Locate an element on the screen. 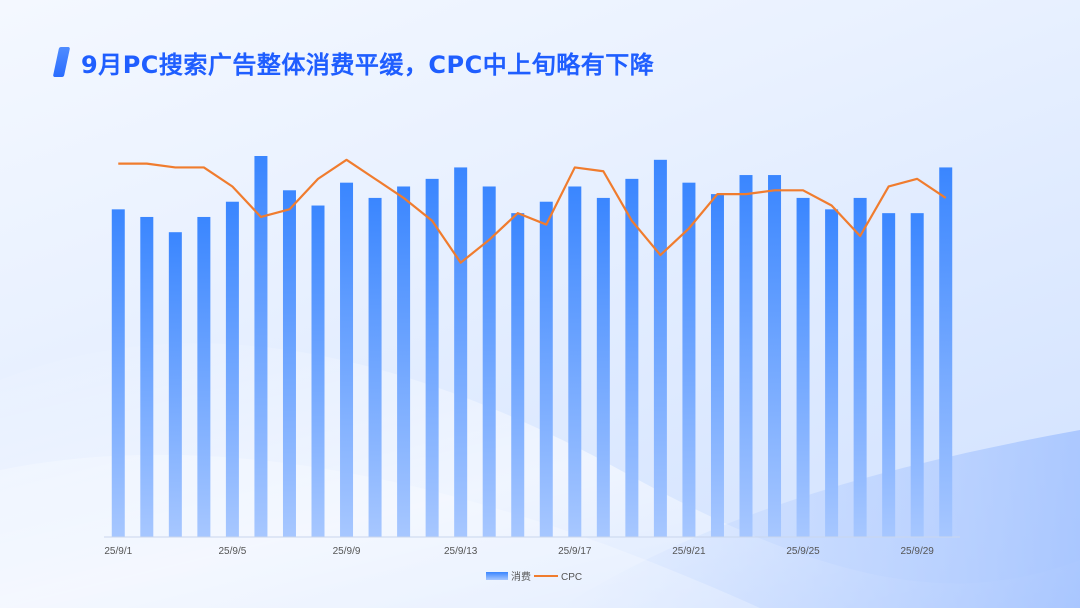 This screenshot has height=608, width=1080. bar-25/9/28 is located at coordinates (889, 375).